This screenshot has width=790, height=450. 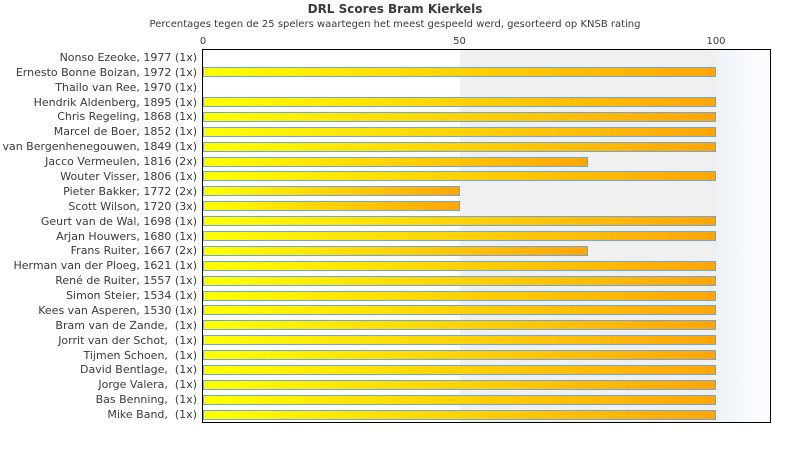 I want to click on y-axis-label: Jorrit van der Schot, (1x), so click(x=127, y=340).